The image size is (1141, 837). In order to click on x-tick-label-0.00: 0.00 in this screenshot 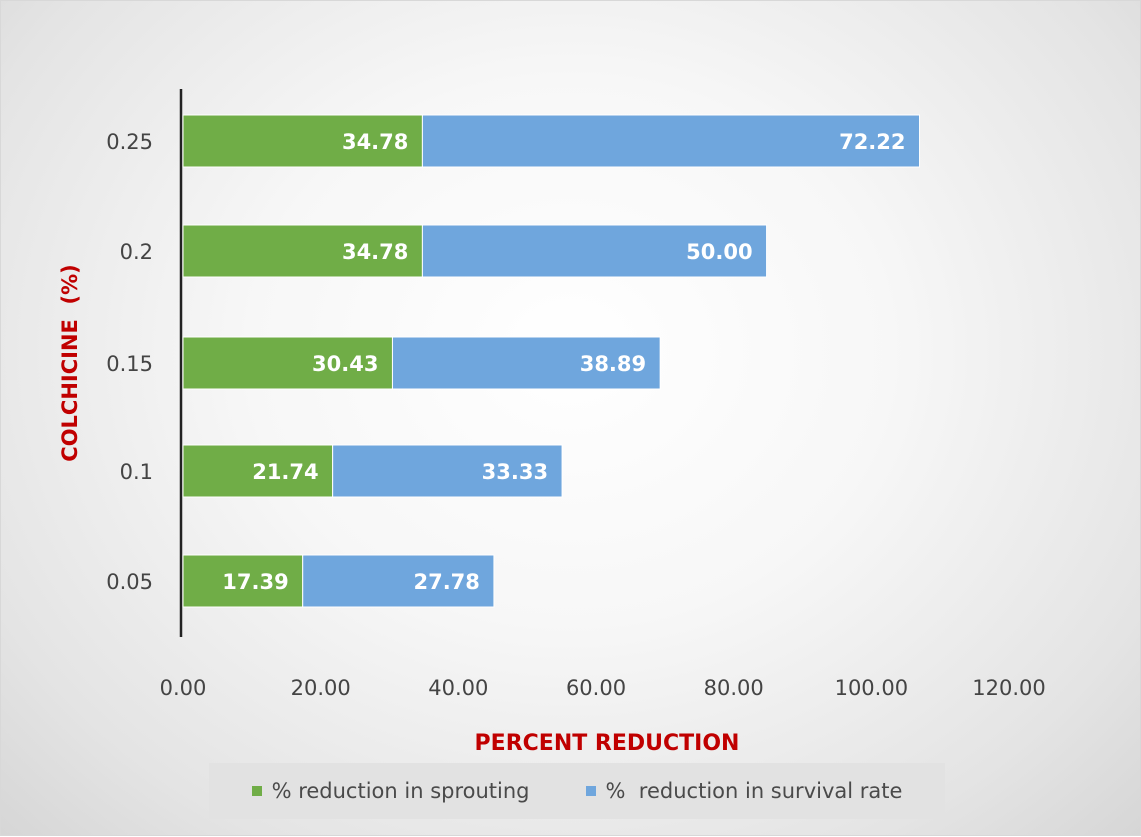, I will do `click(183, 688)`.